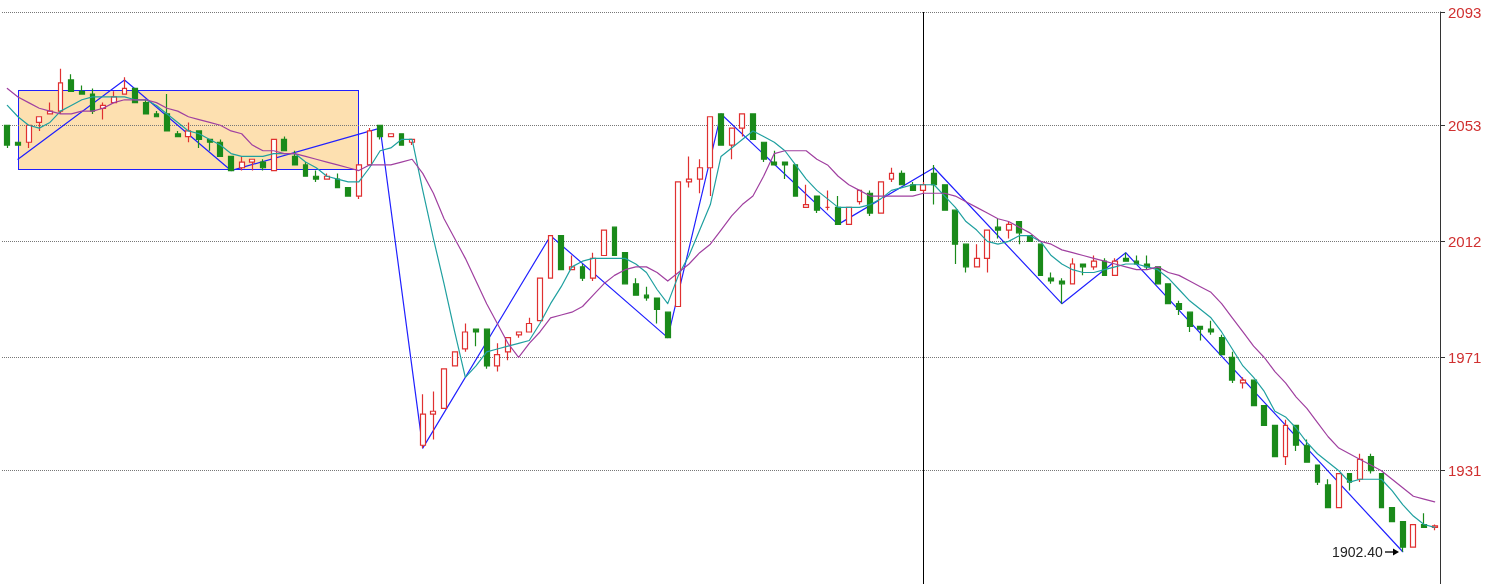 The height and width of the screenshot is (584, 1512). I want to click on annotation: 1902.40, so click(1357, 551).